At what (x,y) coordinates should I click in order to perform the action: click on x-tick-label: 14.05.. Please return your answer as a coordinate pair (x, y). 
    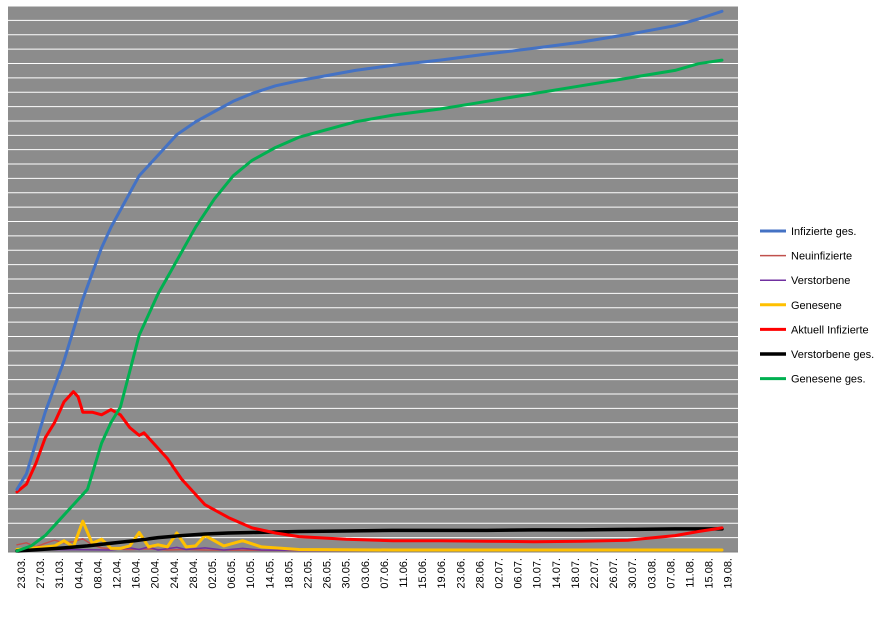
    Looking at the image, I should click on (270, 573).